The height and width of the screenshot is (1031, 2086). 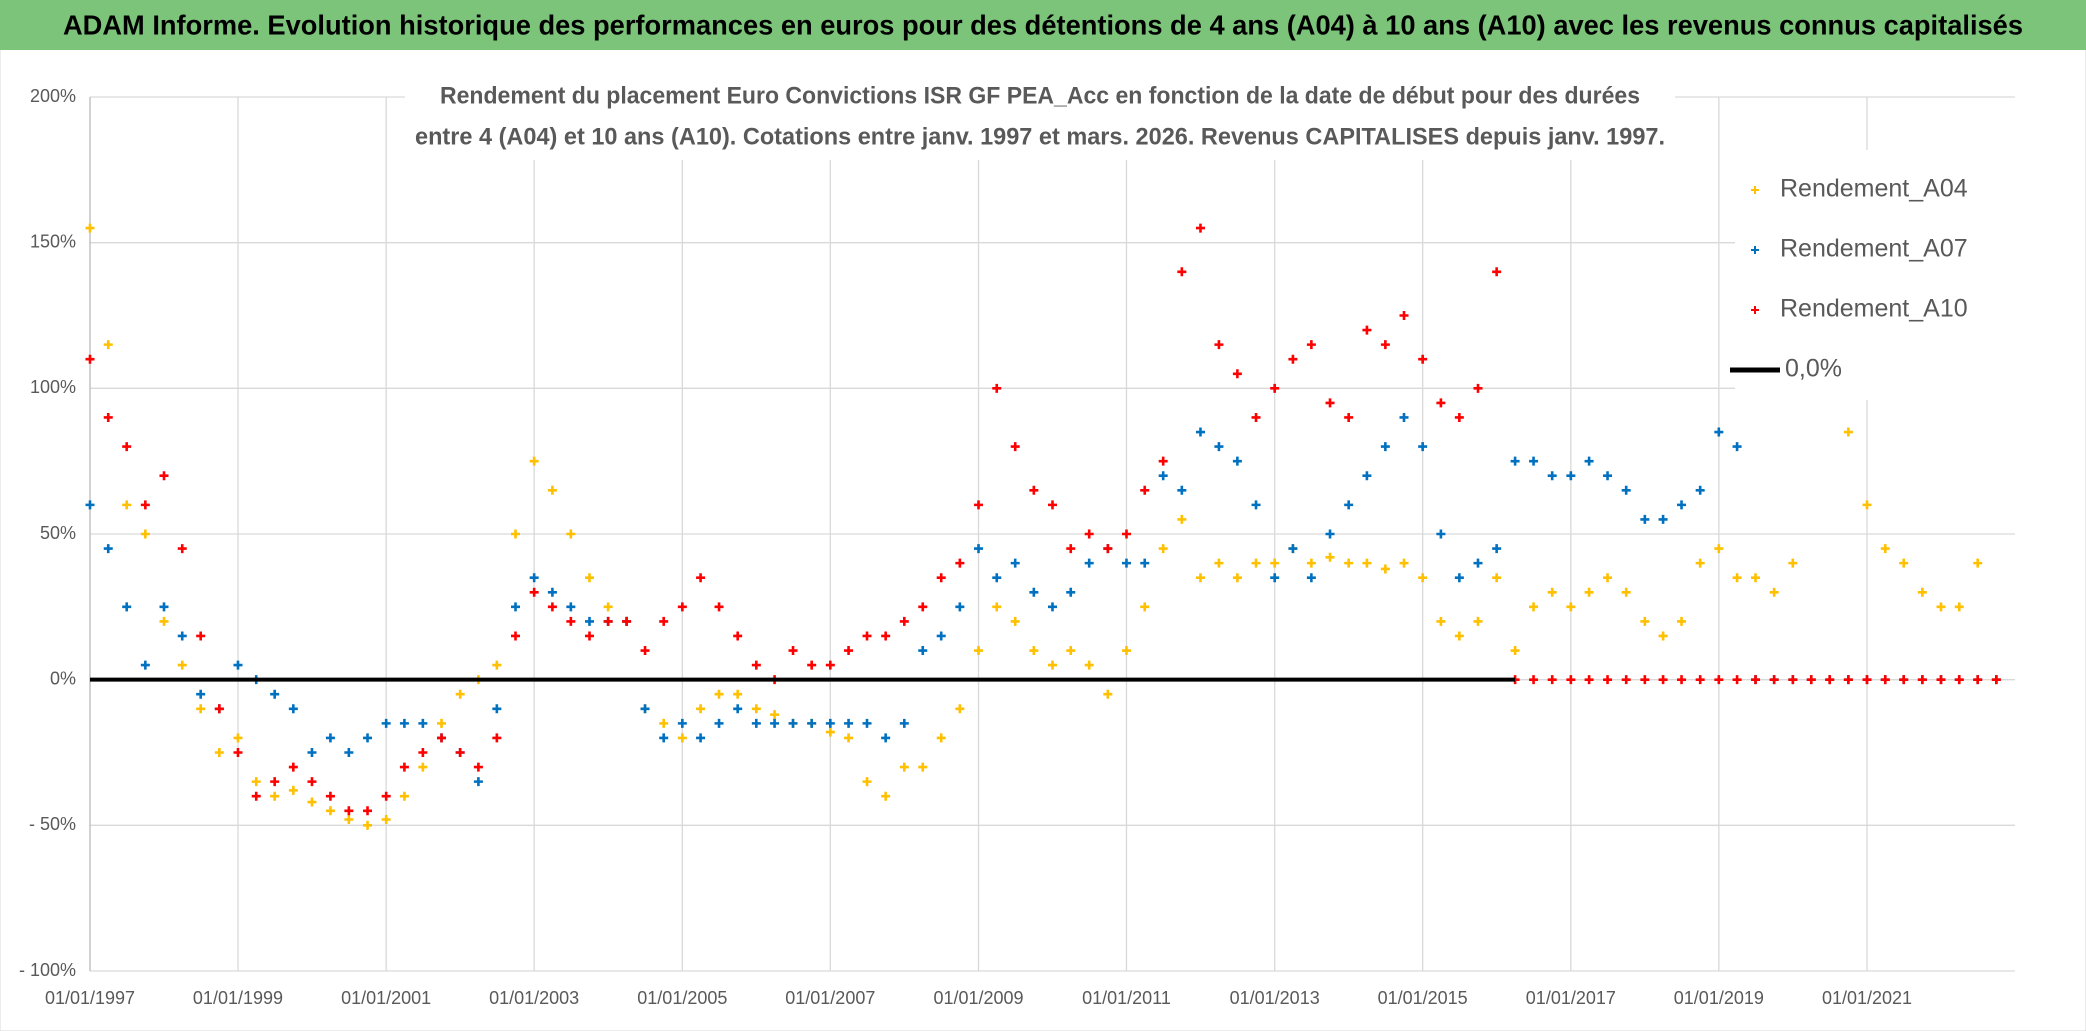 What do you see at coordinates (1043, 25) in the screenshot?
I see `header-band` at bounding box center [1043, 25].